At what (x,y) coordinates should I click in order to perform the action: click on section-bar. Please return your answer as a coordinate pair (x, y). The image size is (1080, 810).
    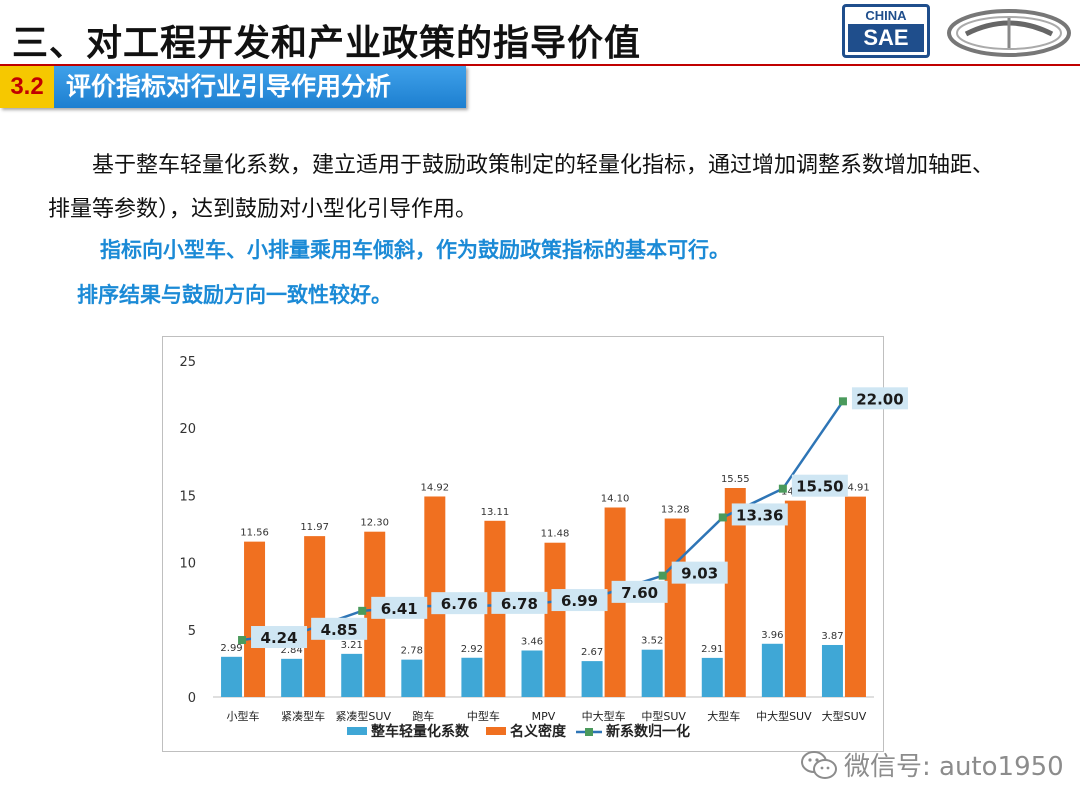
    Looking at the image, I should click on (233, 87).